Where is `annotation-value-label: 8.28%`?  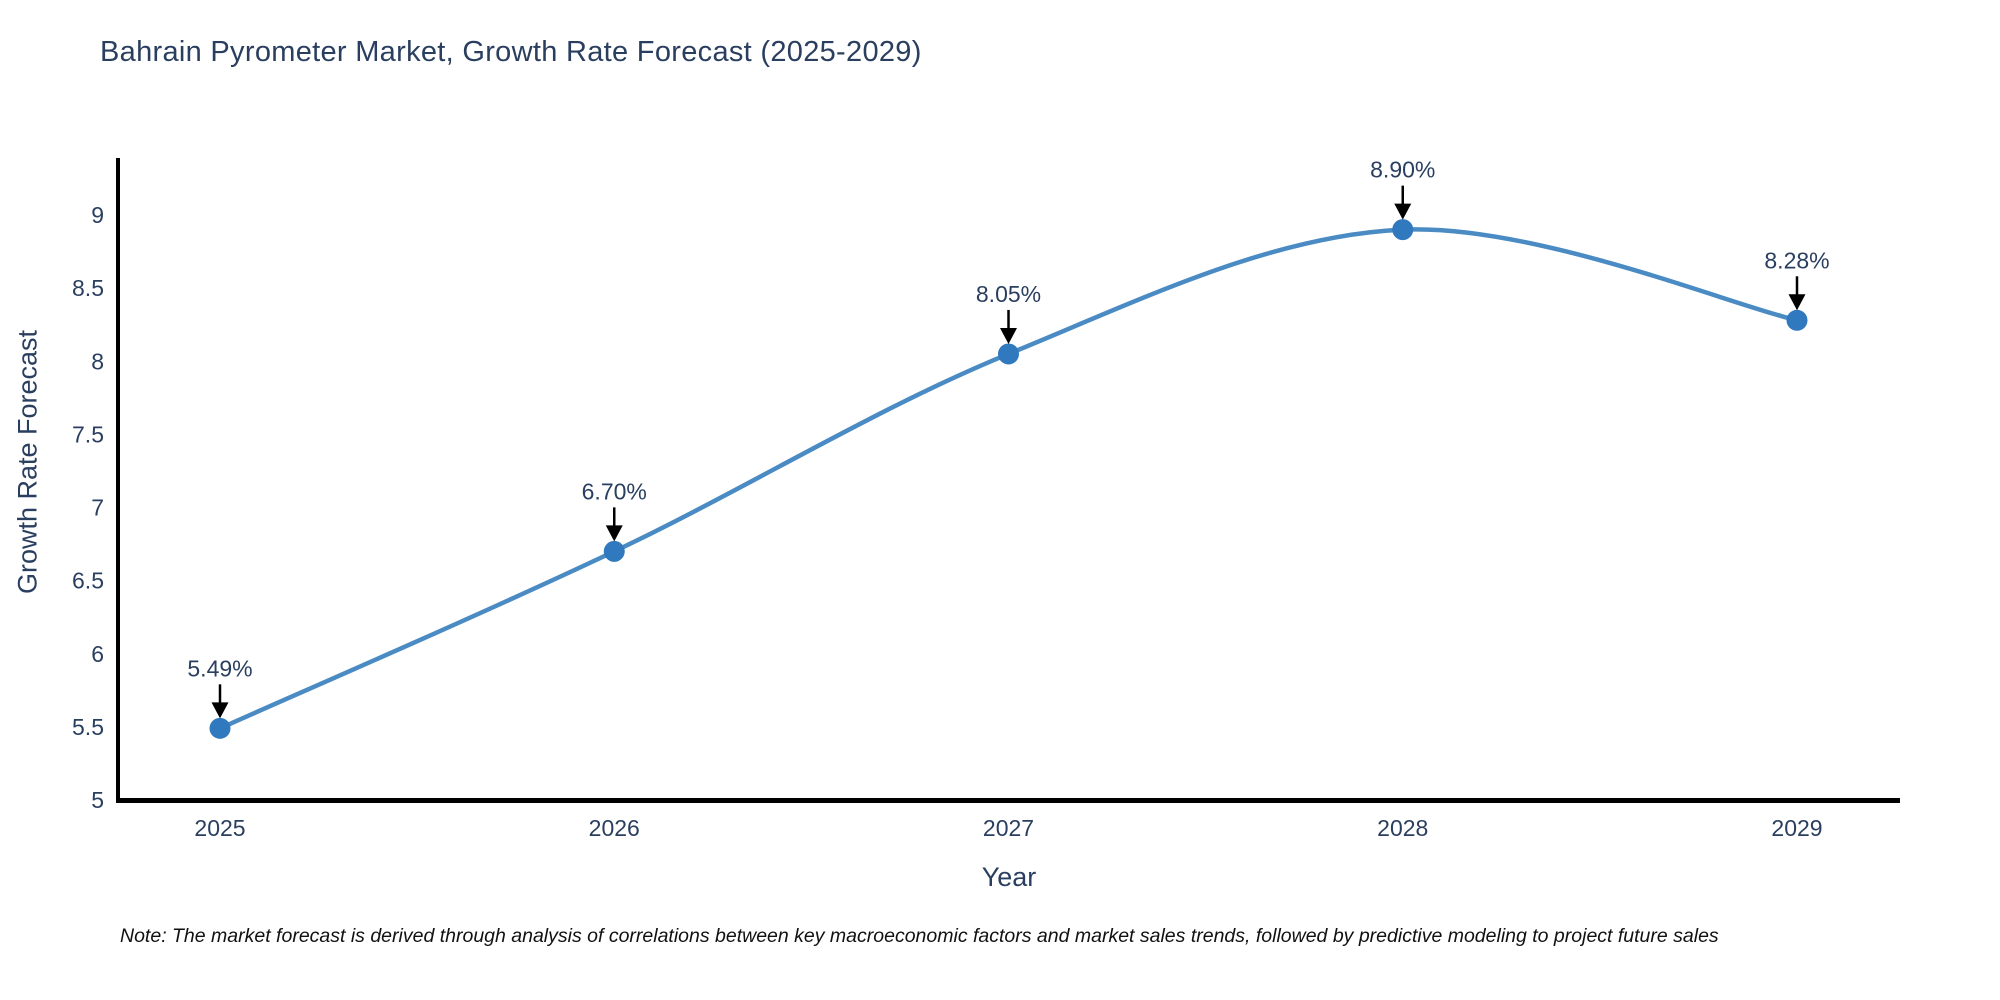 annotation-value-label: 8.28% is located at coordinates (1796, 260).